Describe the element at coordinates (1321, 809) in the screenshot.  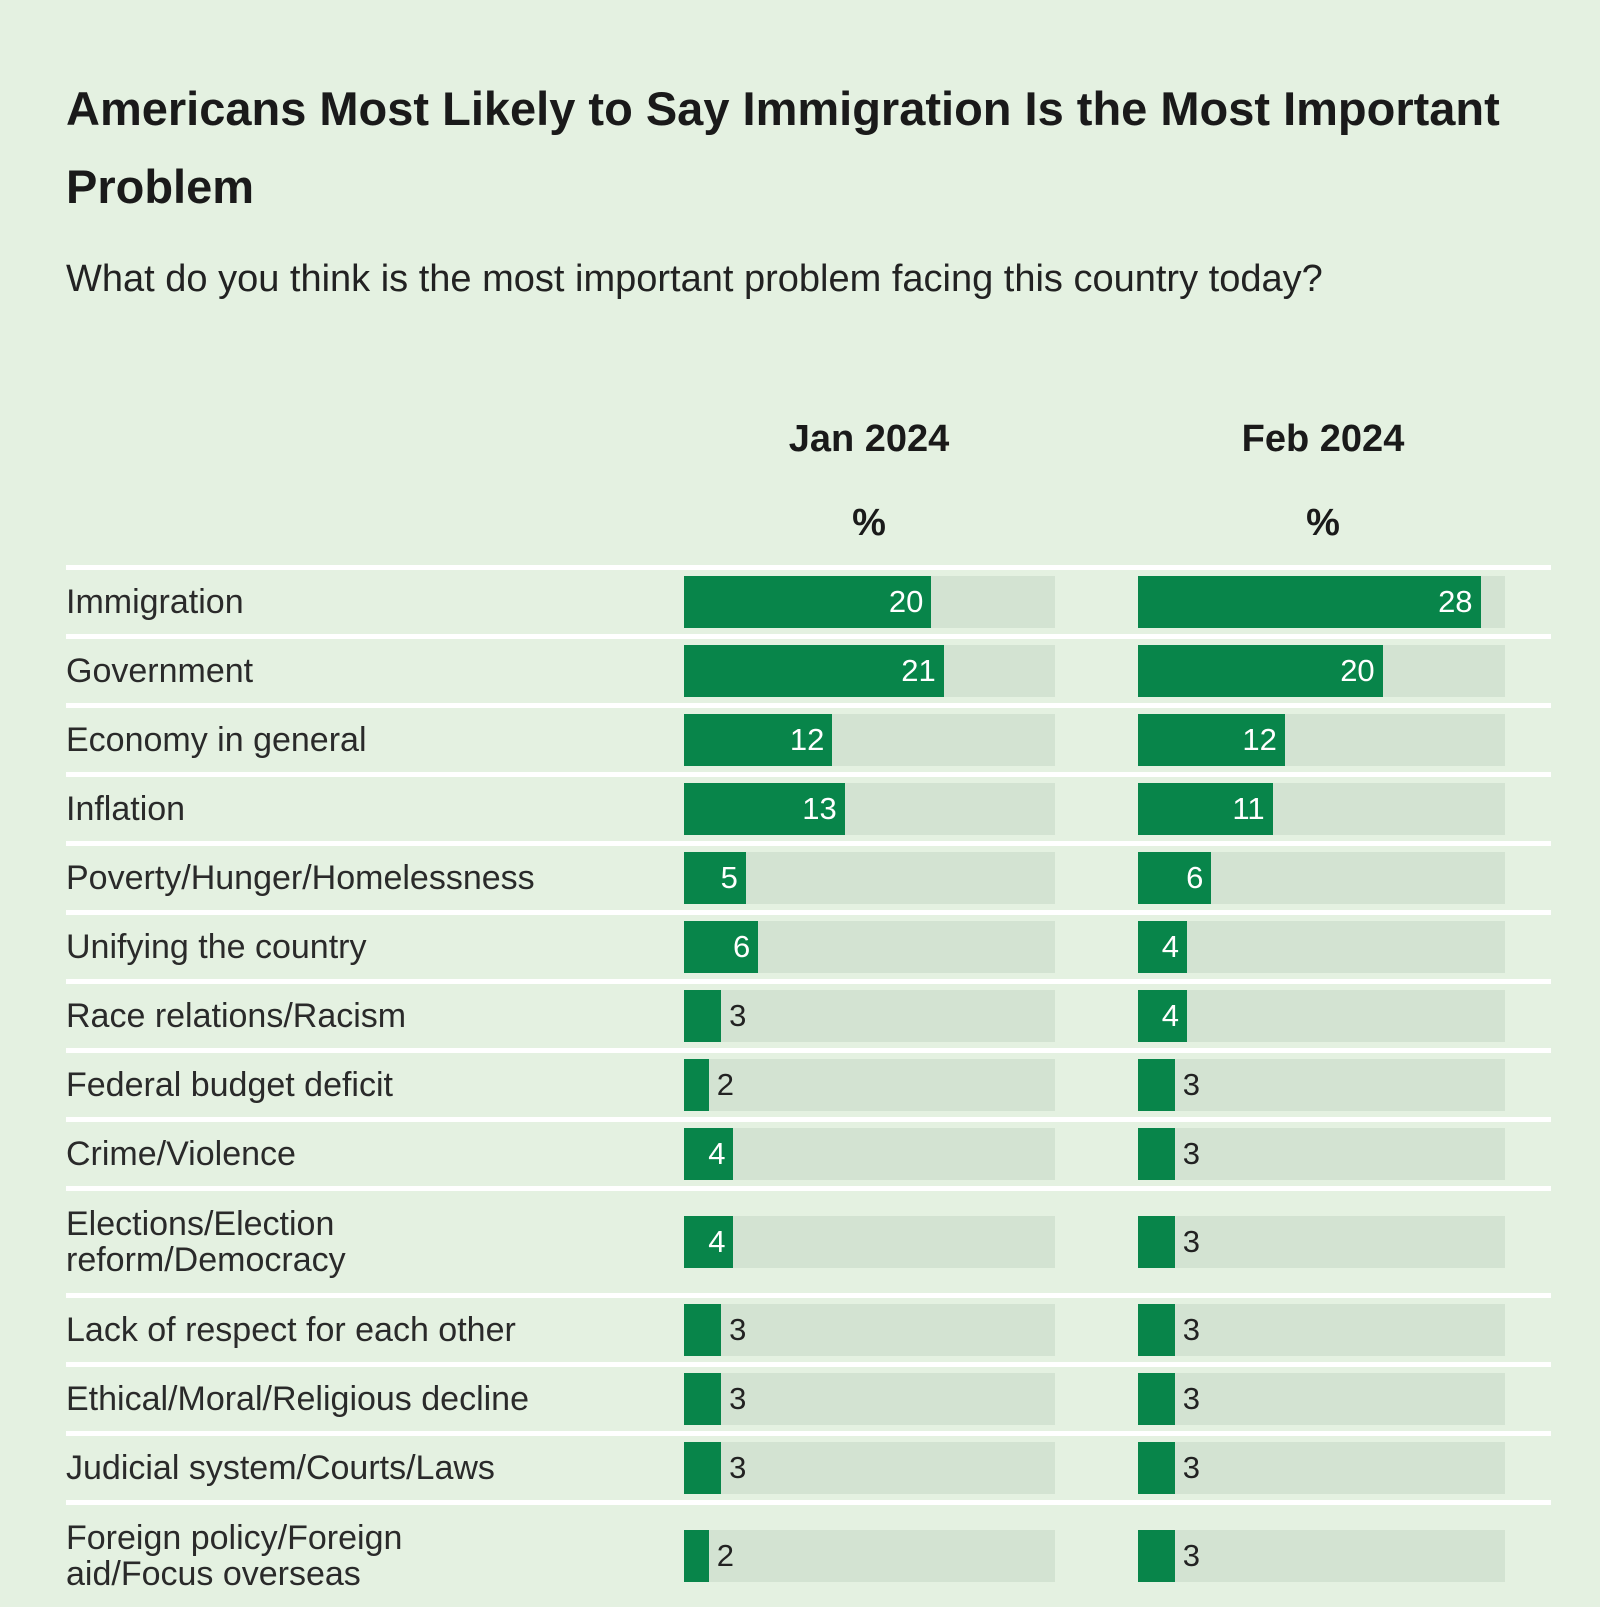
I see `bar-track: 11` at that location.